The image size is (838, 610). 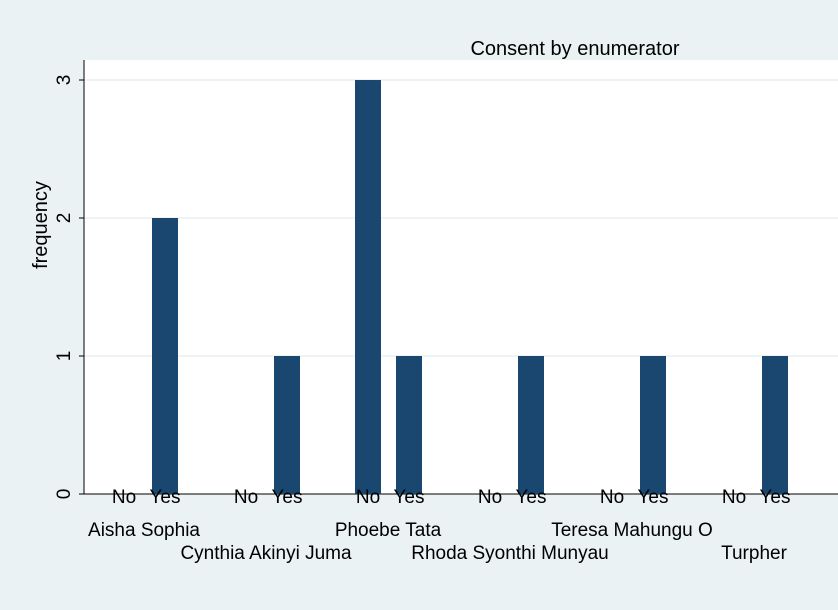 I want to click on x-group-label: Teresa Mahungu O, so click(x=632, y=530).